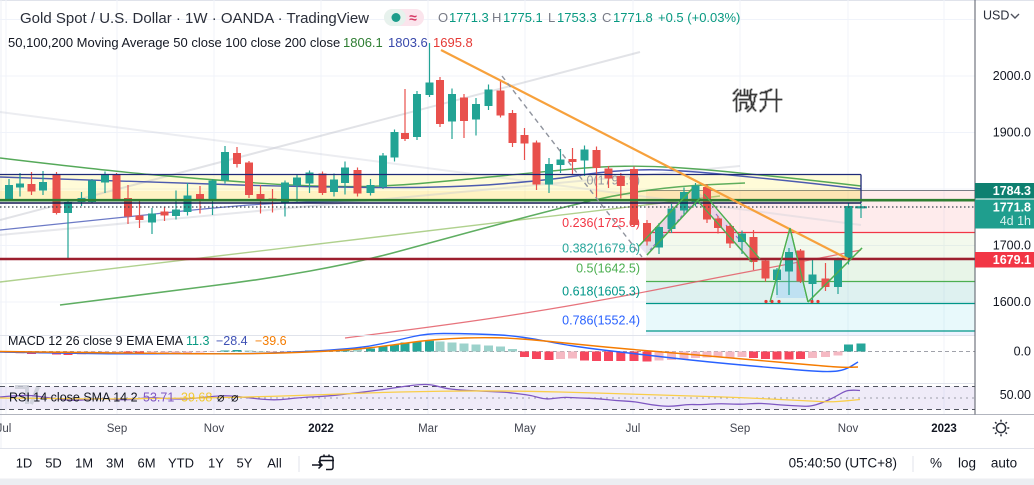 The width and height of the screenshot is (1034, 485). What do you see at coordinates (608, 269) in the screenshot?
I see `svg-text: 0.5(1642.5)` at bounding box center [608, 269].